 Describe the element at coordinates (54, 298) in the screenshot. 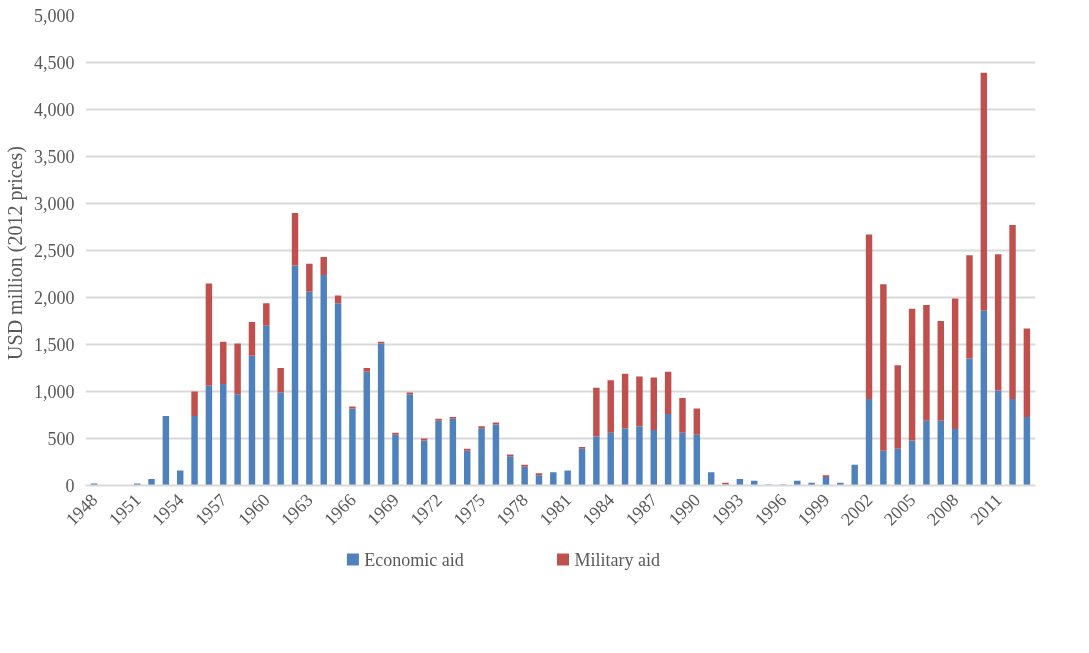

I see `y-tick-label: 2,000` at that location.